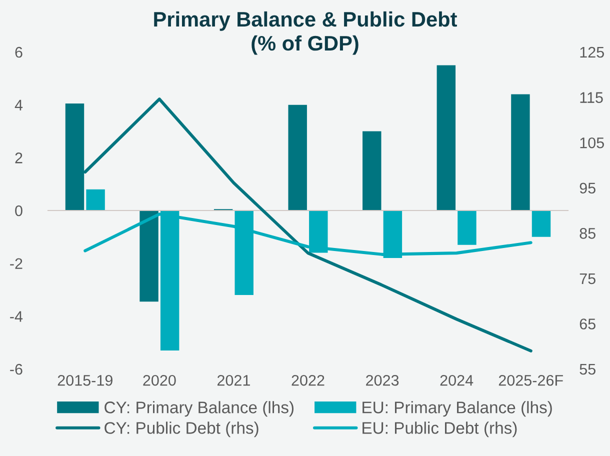 This screenshot has width=610, height=456. I want to click on y2-tick-label: 75, so click(588, 278).